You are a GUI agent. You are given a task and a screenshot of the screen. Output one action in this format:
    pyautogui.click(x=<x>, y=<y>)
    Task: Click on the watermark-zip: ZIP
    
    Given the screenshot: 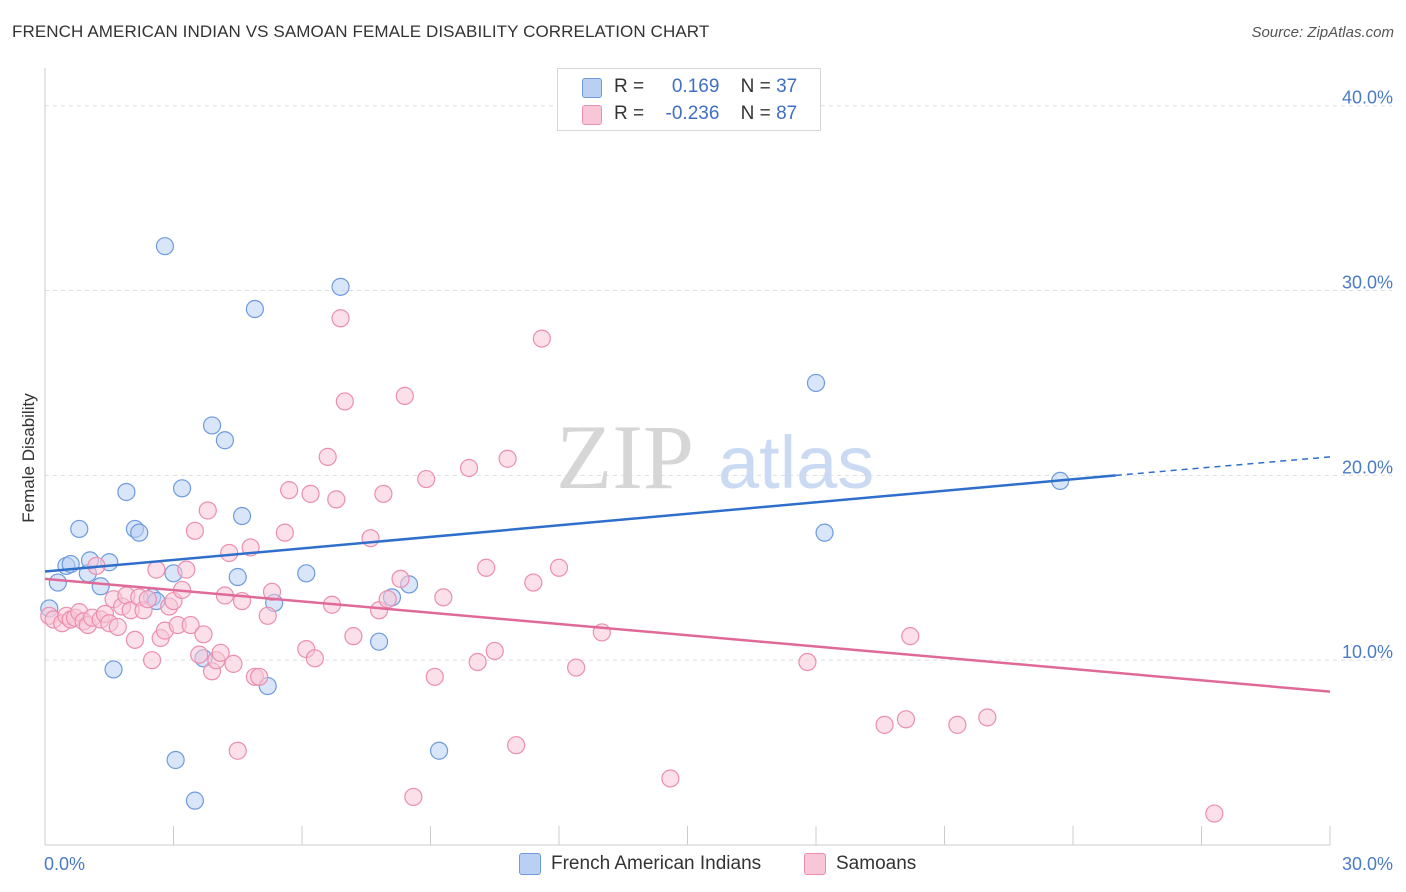 What is the action you would take?
    pyautogui.click(x=625, y=457)
    